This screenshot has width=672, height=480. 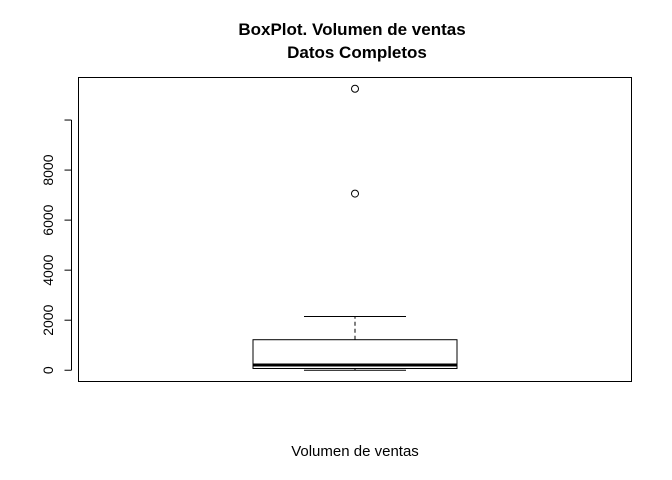 What do you see at coordinates (48, 370) in the screenshot?
I see `y-tick-label: 0` at bounding box center [48, 370].